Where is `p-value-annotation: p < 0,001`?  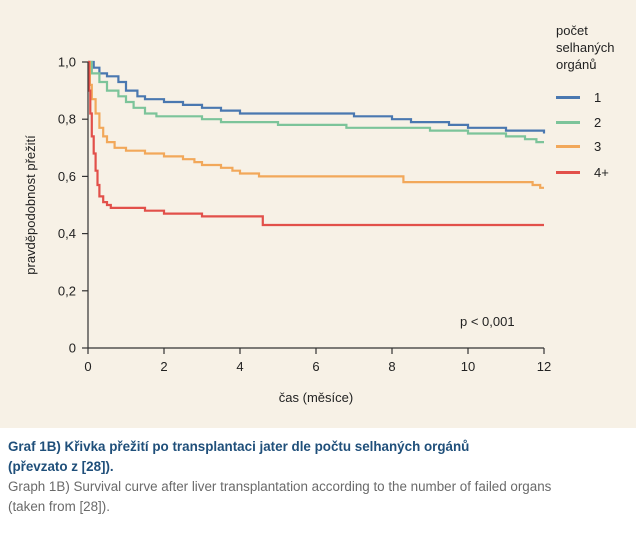 p-value-annotation: p < 0,001 is located at coordinates (487, 321).